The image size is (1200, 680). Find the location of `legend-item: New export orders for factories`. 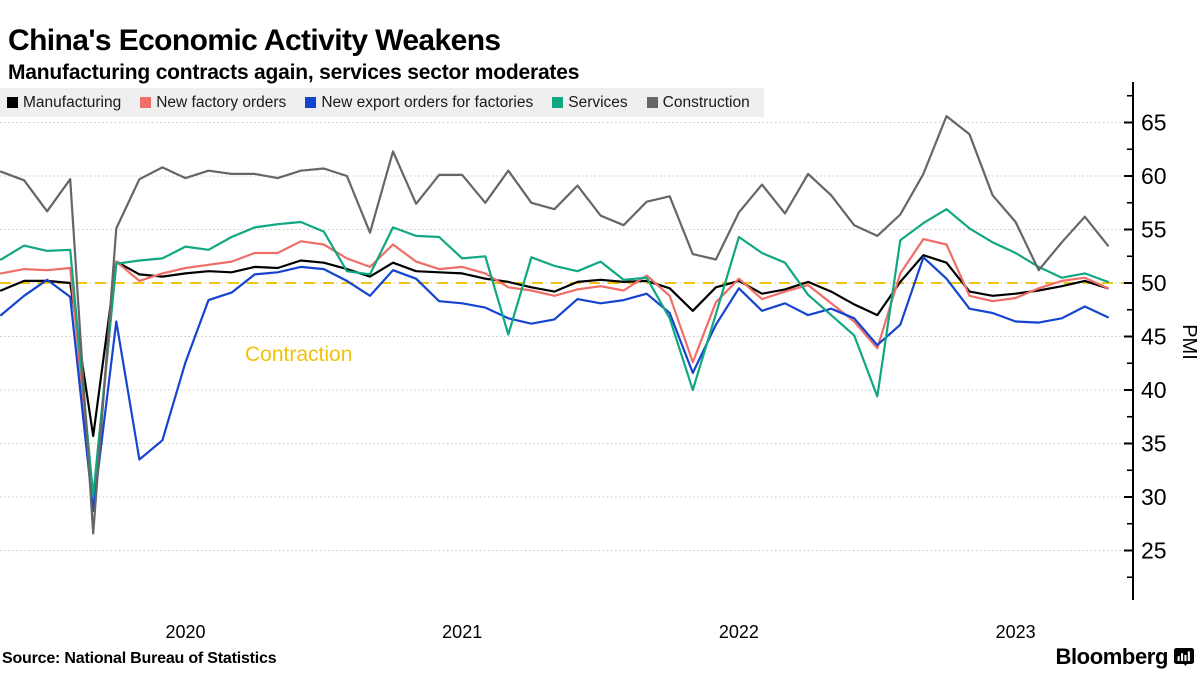

legend-item: New export orders for factories is located at coordinates (419, 103).